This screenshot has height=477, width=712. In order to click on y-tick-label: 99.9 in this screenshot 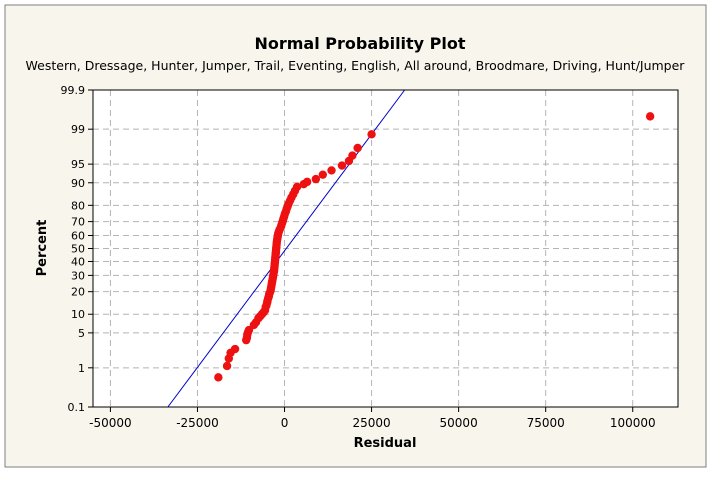, I will do `click(73, 90)`.